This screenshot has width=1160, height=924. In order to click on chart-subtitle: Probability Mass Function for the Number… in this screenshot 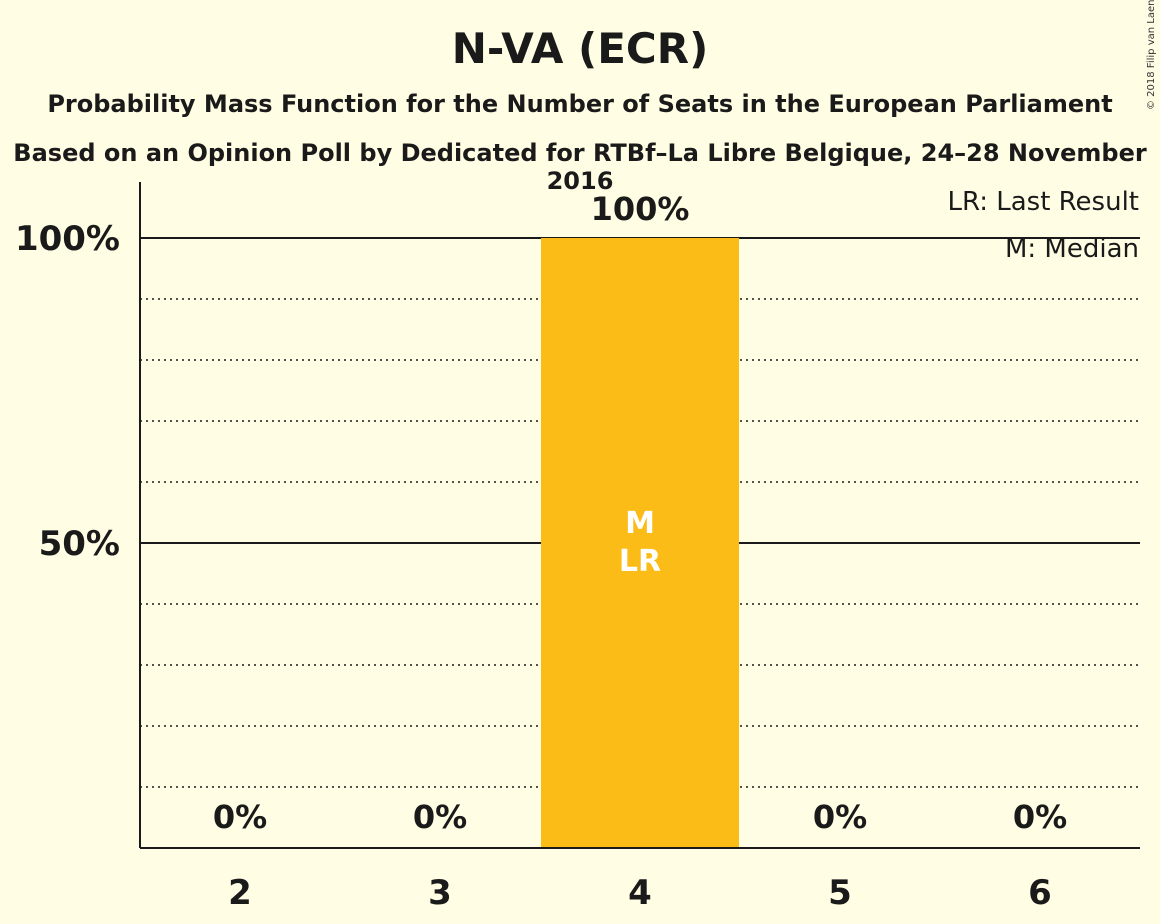, I will do `click(580, 104)`.